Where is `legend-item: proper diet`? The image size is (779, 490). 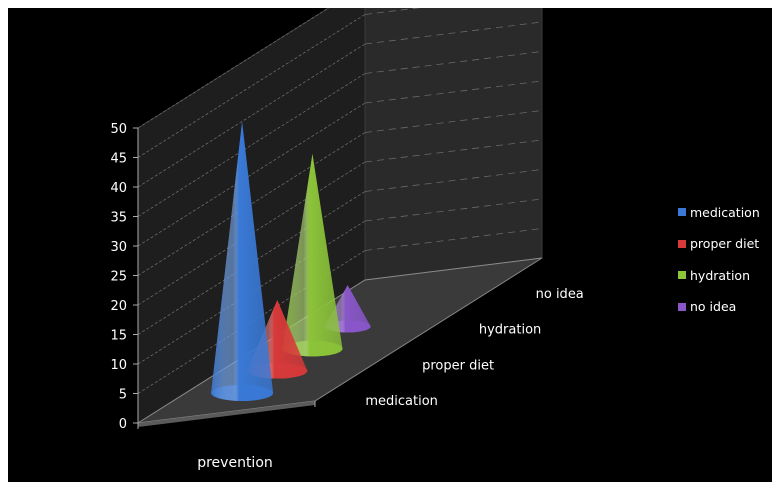 legend-item: proper diet is located at coordinates (719, 244).